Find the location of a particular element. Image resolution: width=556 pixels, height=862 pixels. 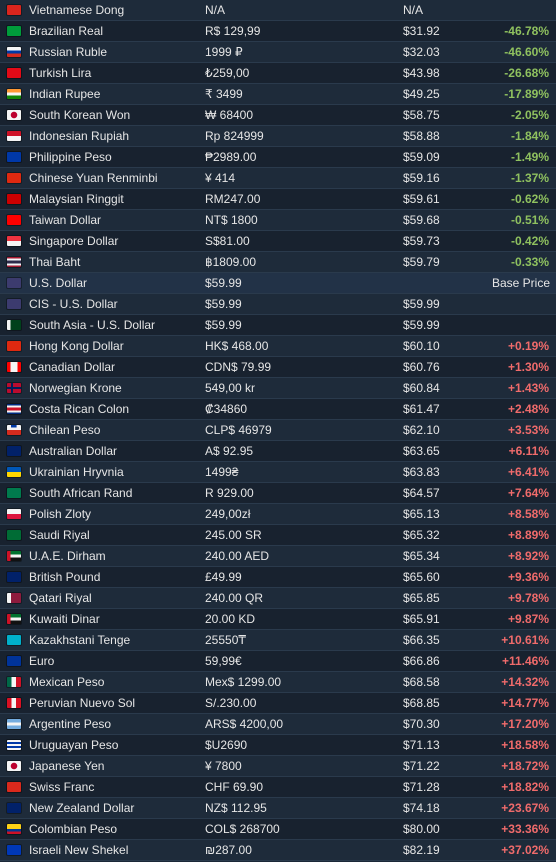

table-row: Philippine Peso ₱2989.00 $59.09 -1.49% is located at coordinates (278, 157).